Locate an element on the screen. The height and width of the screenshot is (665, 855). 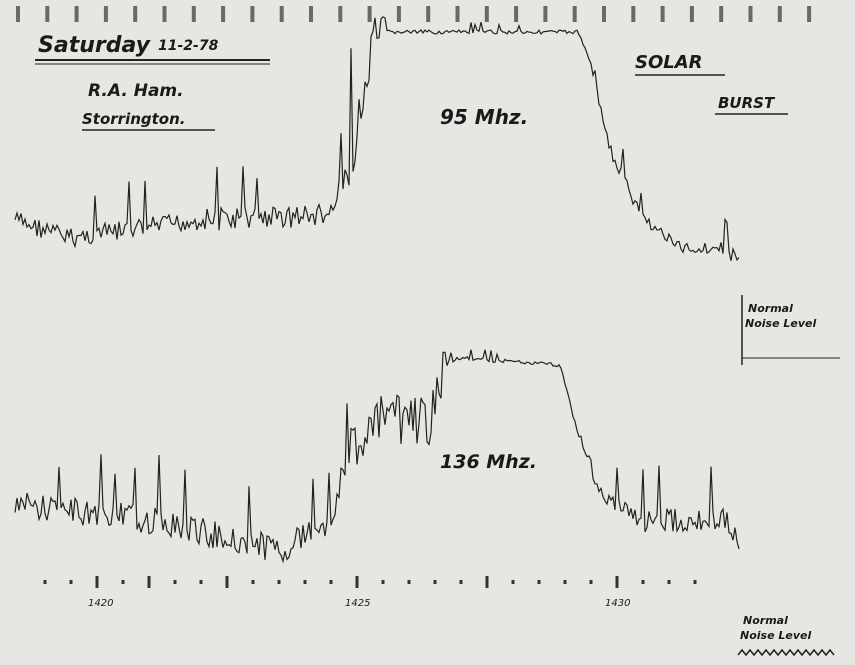
normal-noise-upper: Noise Level is located at coordinates (780, 323).